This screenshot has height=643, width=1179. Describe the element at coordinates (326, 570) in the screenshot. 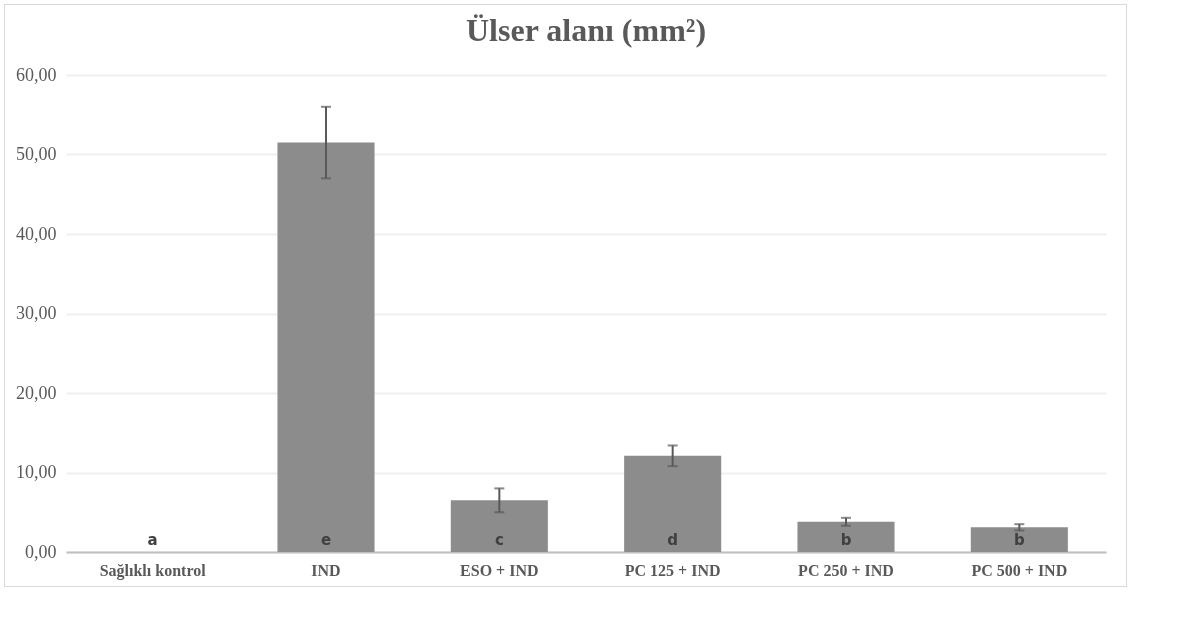

I see `x-tick-label: IND` at that location.